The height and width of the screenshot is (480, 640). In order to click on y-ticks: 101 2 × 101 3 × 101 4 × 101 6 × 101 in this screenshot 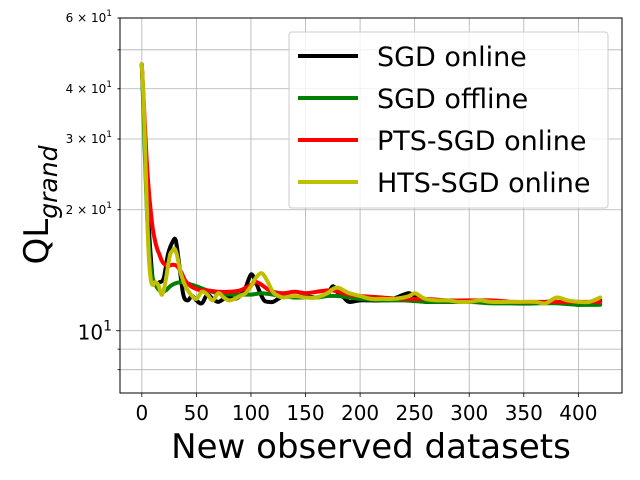, I will do `click(93, 190)`.